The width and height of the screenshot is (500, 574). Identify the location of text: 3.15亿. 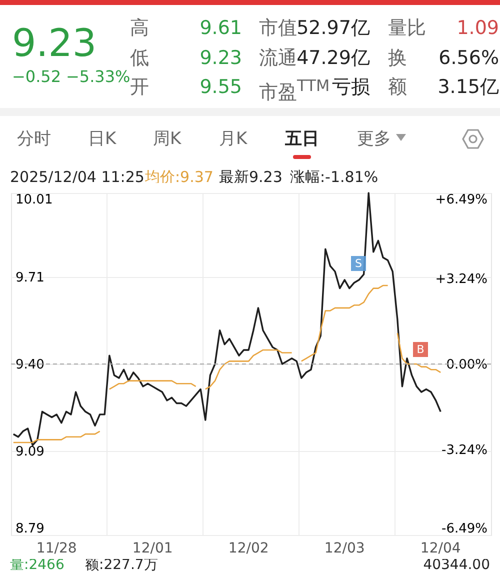
(468, 87).